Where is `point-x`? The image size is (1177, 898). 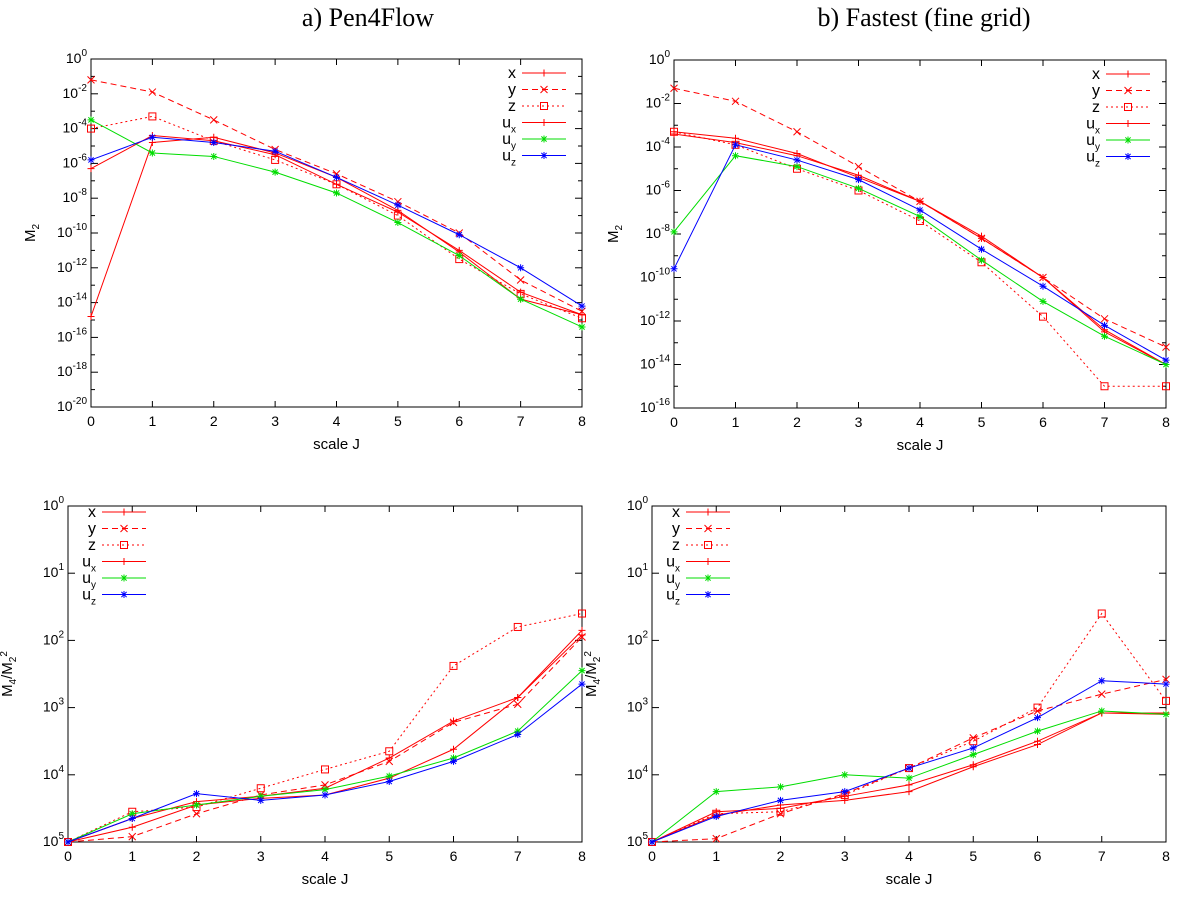
point-x is located at coordinates (132, 827).